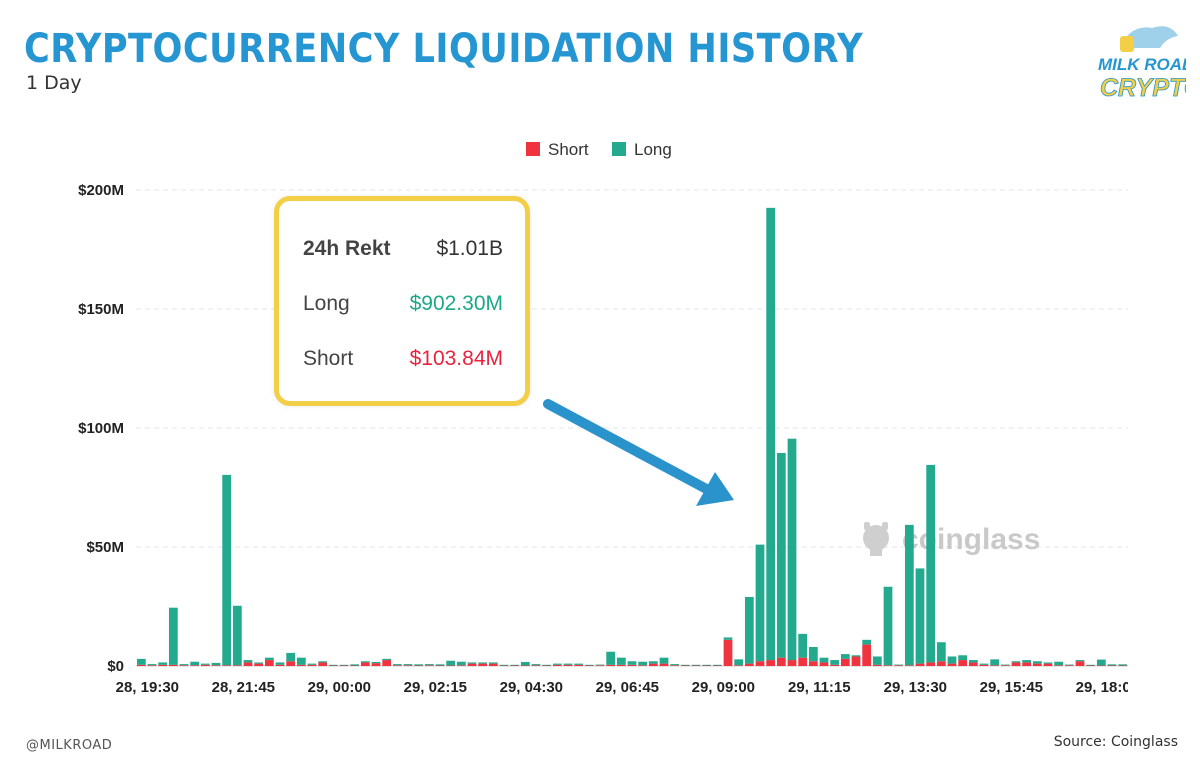  Describe the element at coordinates (1149, 64) in the screenshot. I see `logo-icon: MILK ROAD CRYPTO` at that location.